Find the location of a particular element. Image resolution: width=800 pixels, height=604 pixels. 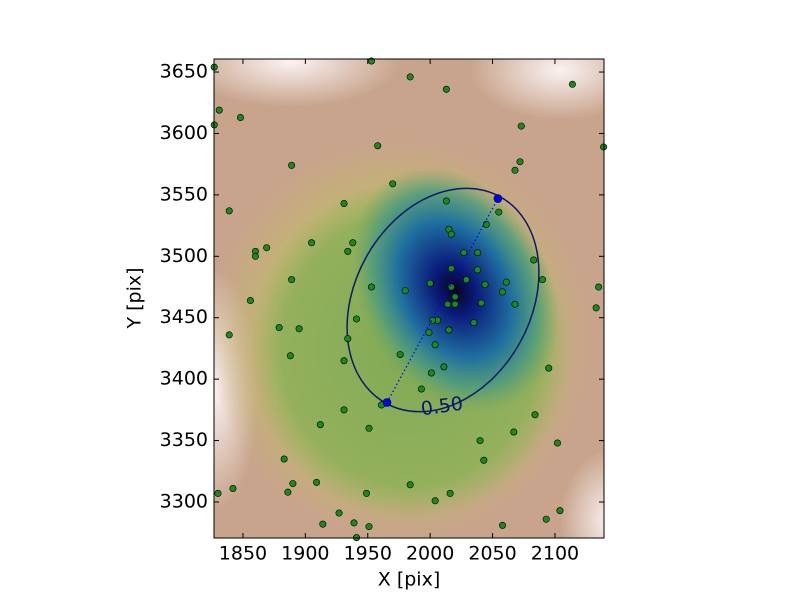

x-tick-label: 1850 is located at coordinates (243, 554).